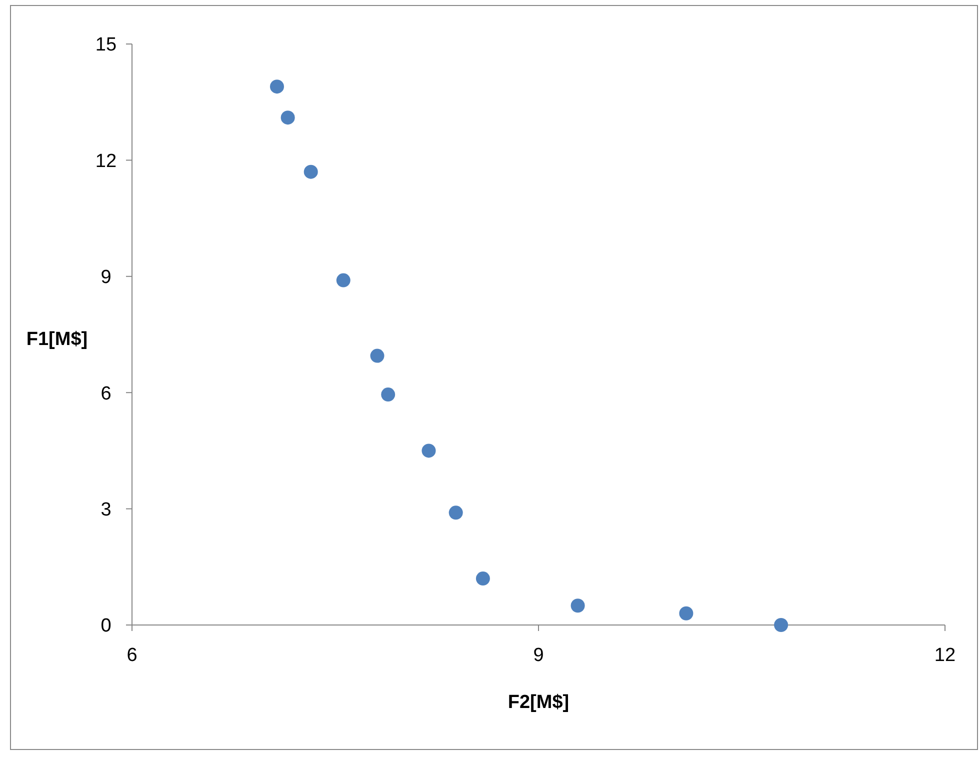 The image size is (980, 757). What do you see at coordinates (106, 626) in the screenshot?
I see `y-tick-label: 0` at bounding box center [106, 626].